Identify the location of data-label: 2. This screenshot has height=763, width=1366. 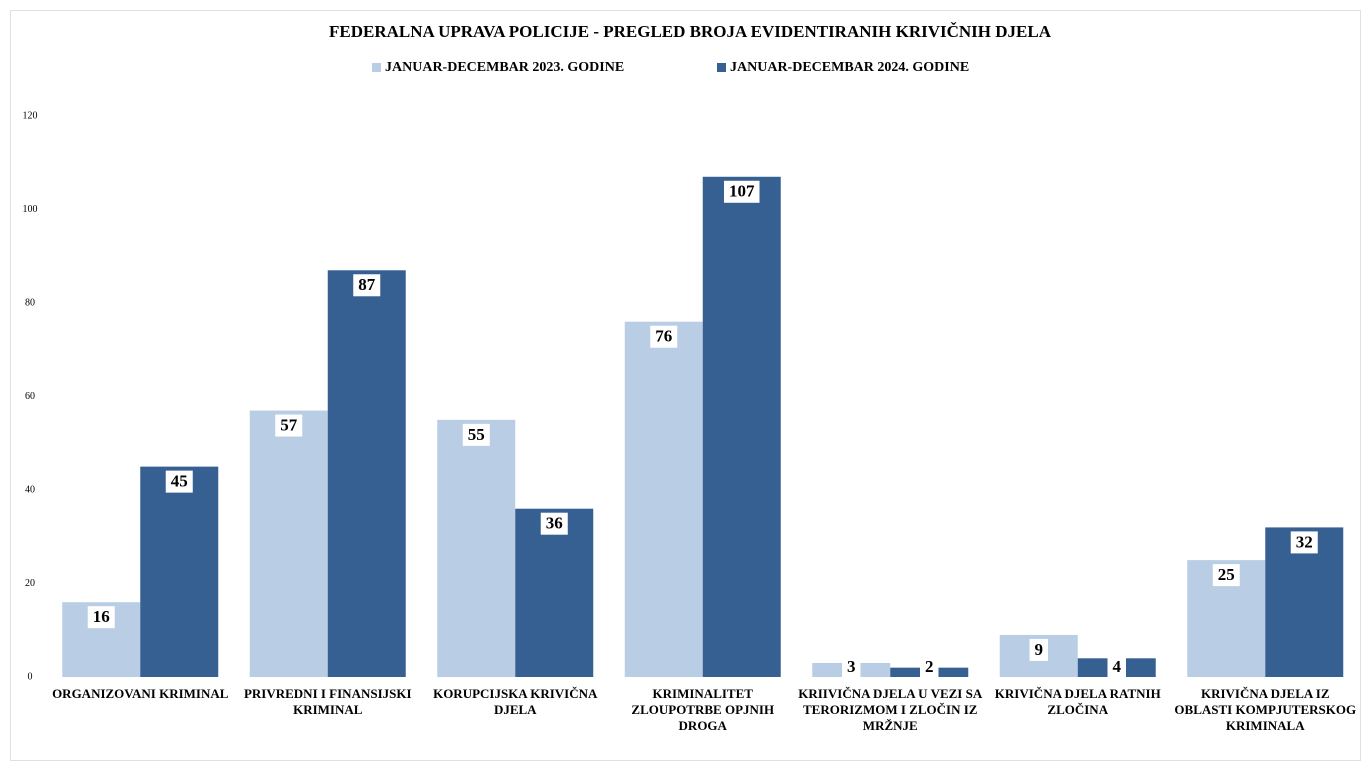
(929, 666).